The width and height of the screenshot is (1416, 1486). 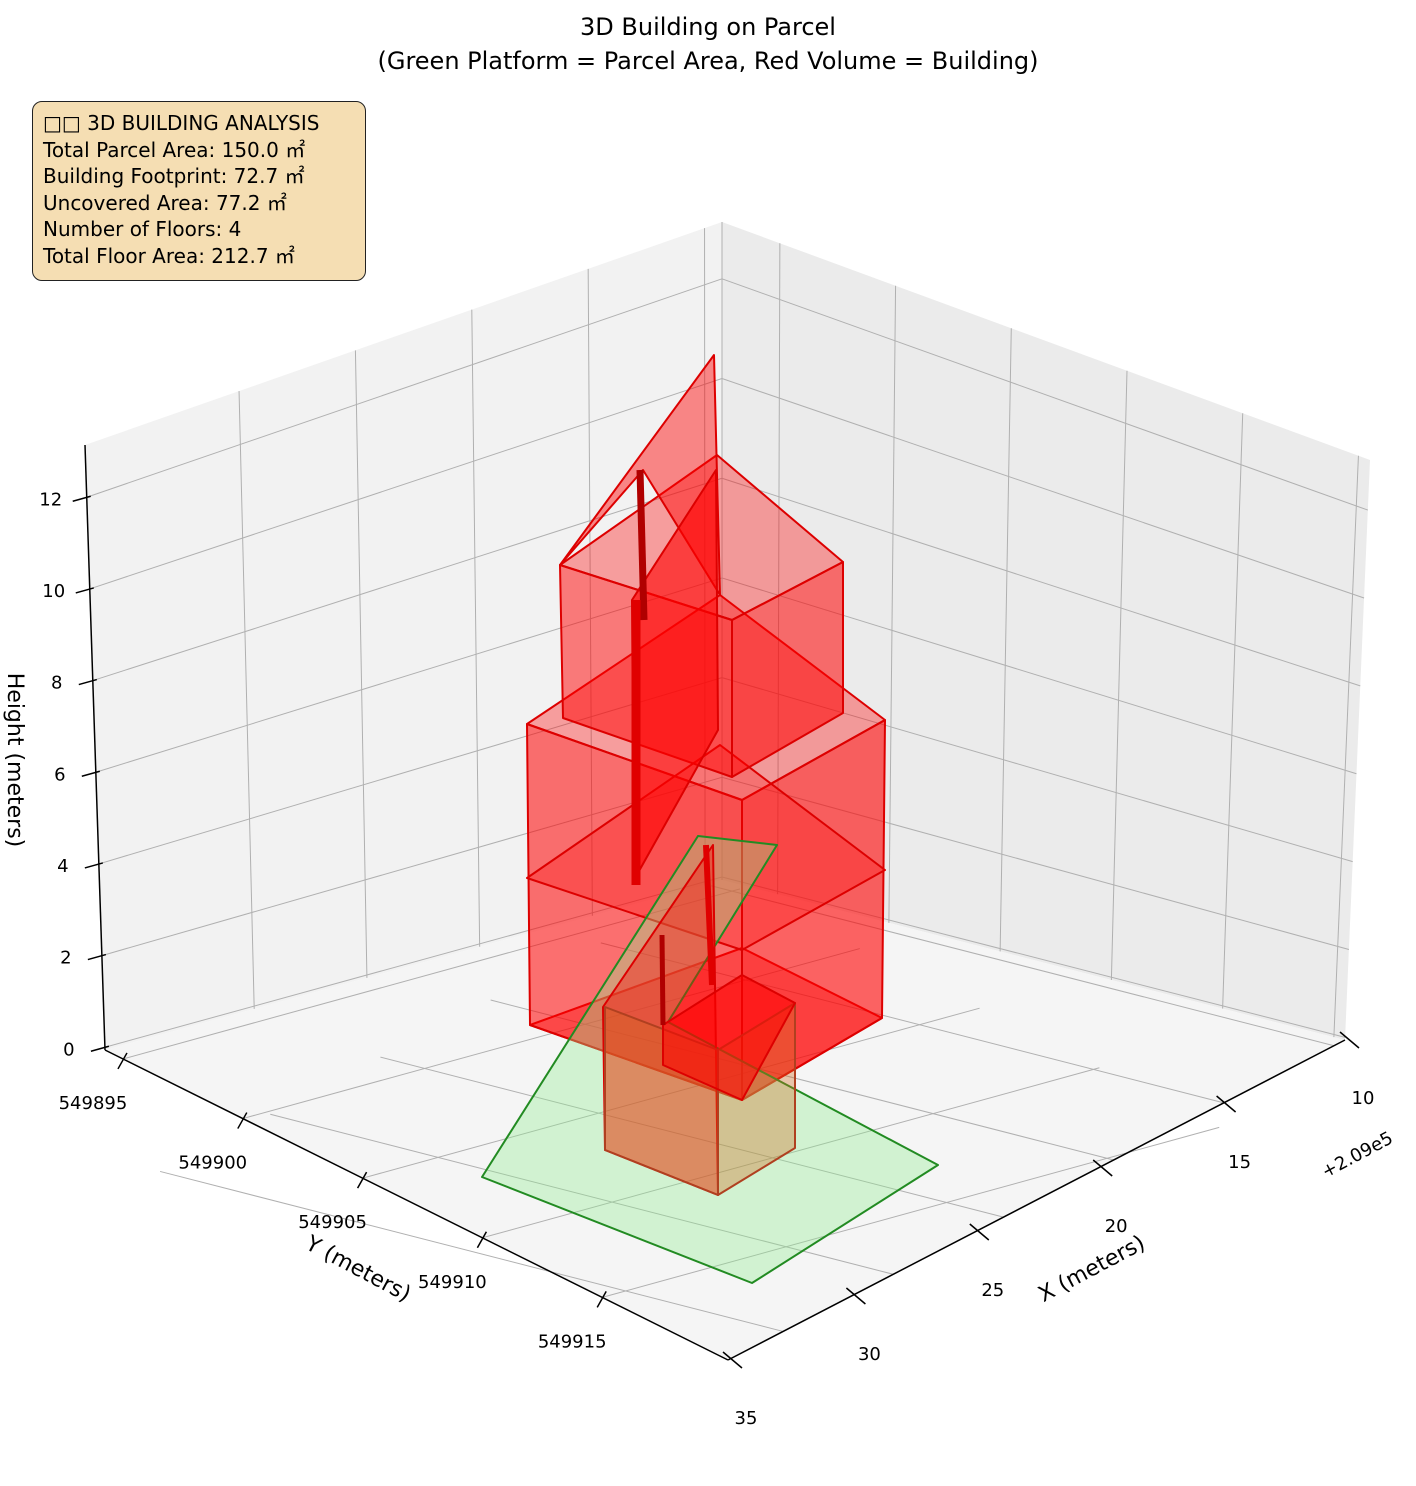 I want to click on y-tick-label: 549900, so click(x=212, y=1163).